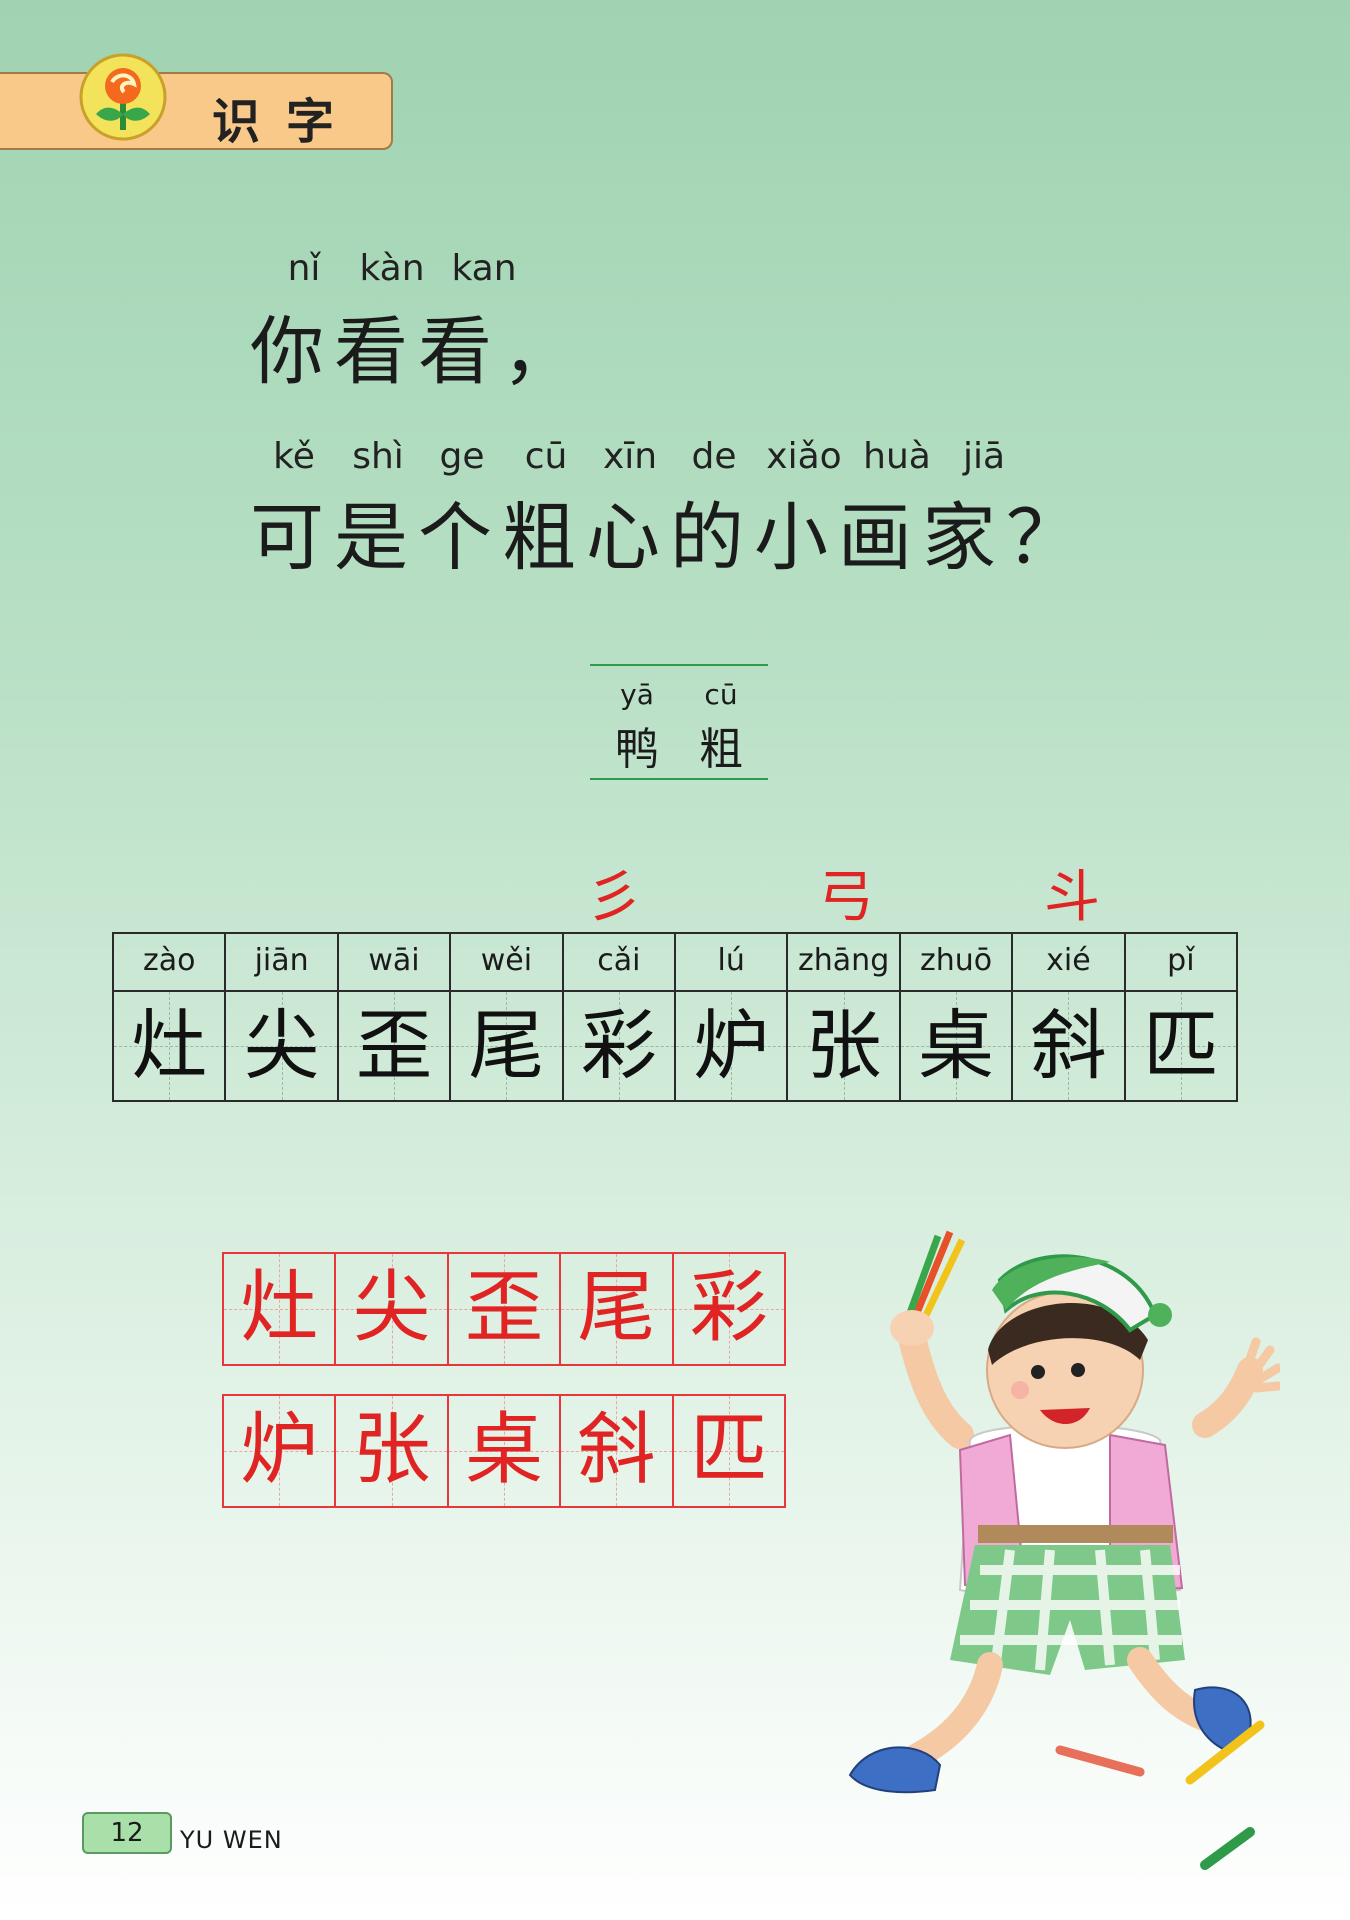 Image resolution: width=1350 pixels, height=1920 pixels. I want to click on pinyin-syllable: de, so click(714, 456).